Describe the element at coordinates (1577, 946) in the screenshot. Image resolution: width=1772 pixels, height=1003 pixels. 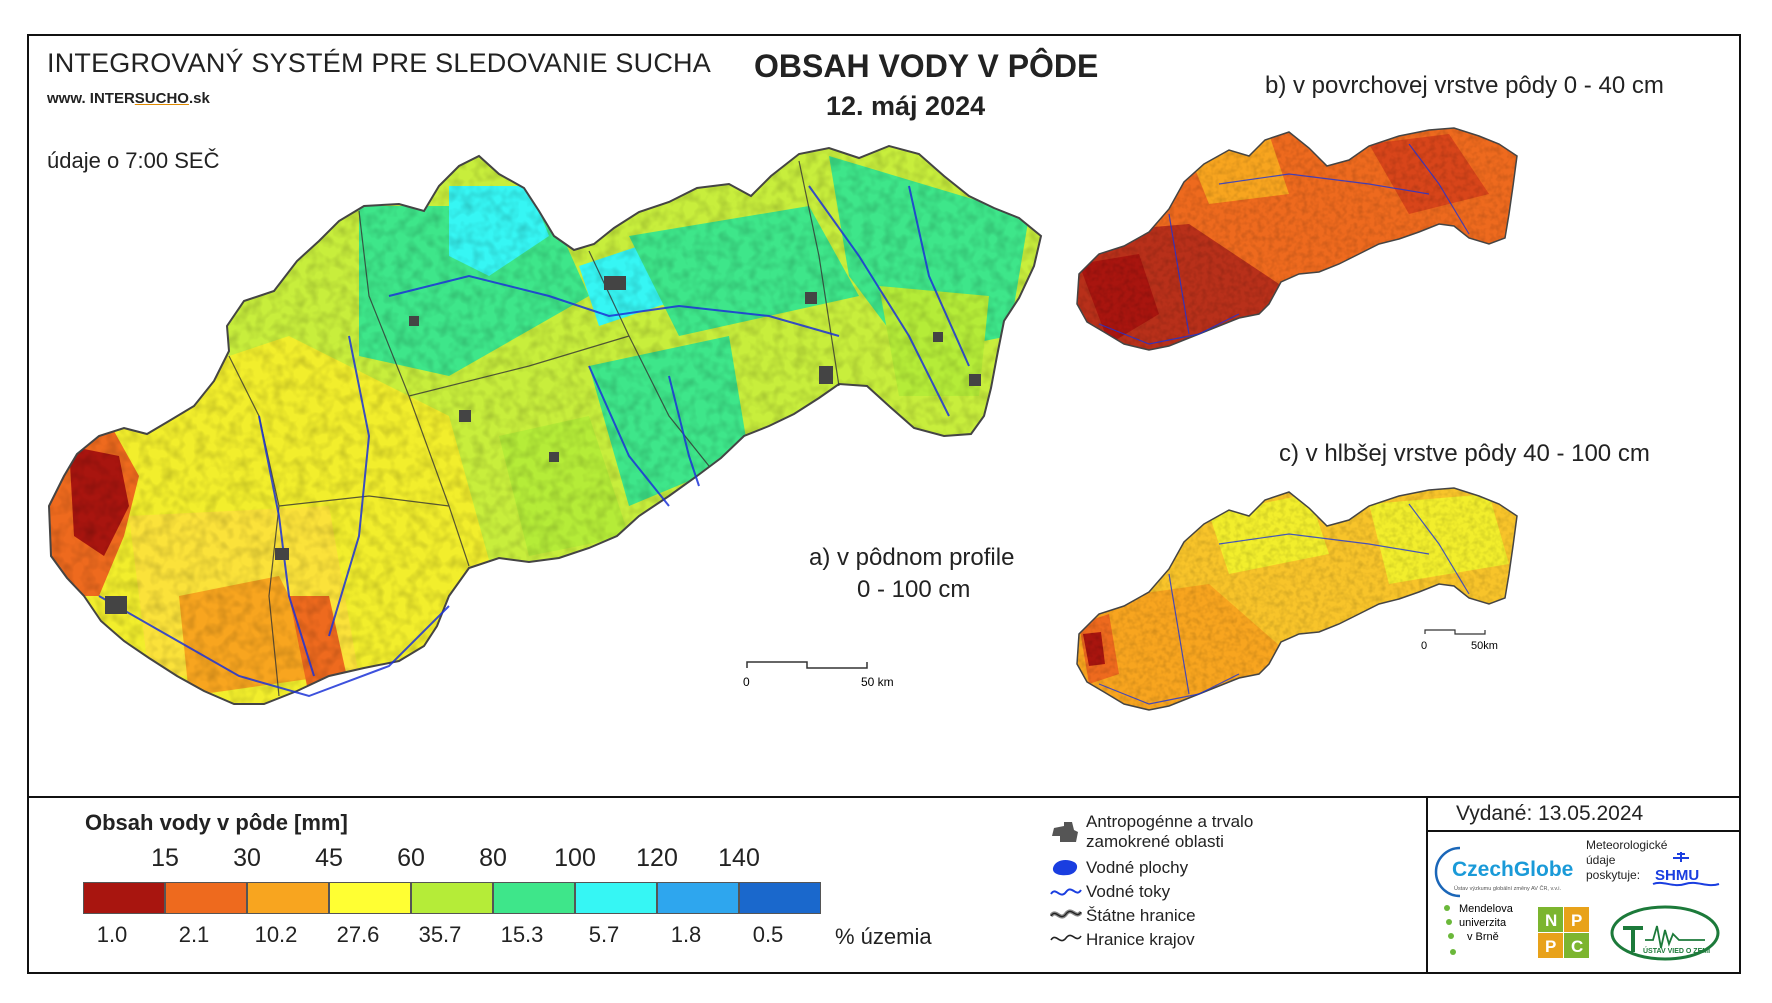
I see `nppc-c: C` at that location.